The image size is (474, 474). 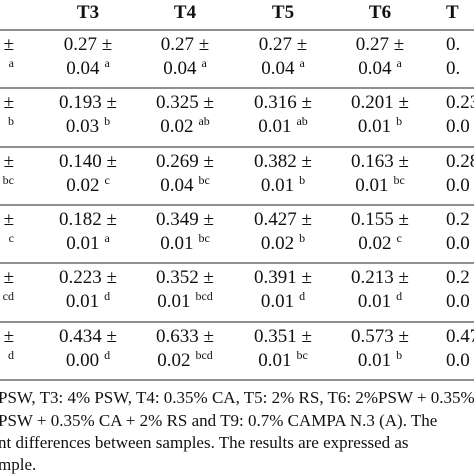 What do you see at coordinates (185, 12) in the screenshot?
I see `column-header: T4` at bounding box center [185, 12].